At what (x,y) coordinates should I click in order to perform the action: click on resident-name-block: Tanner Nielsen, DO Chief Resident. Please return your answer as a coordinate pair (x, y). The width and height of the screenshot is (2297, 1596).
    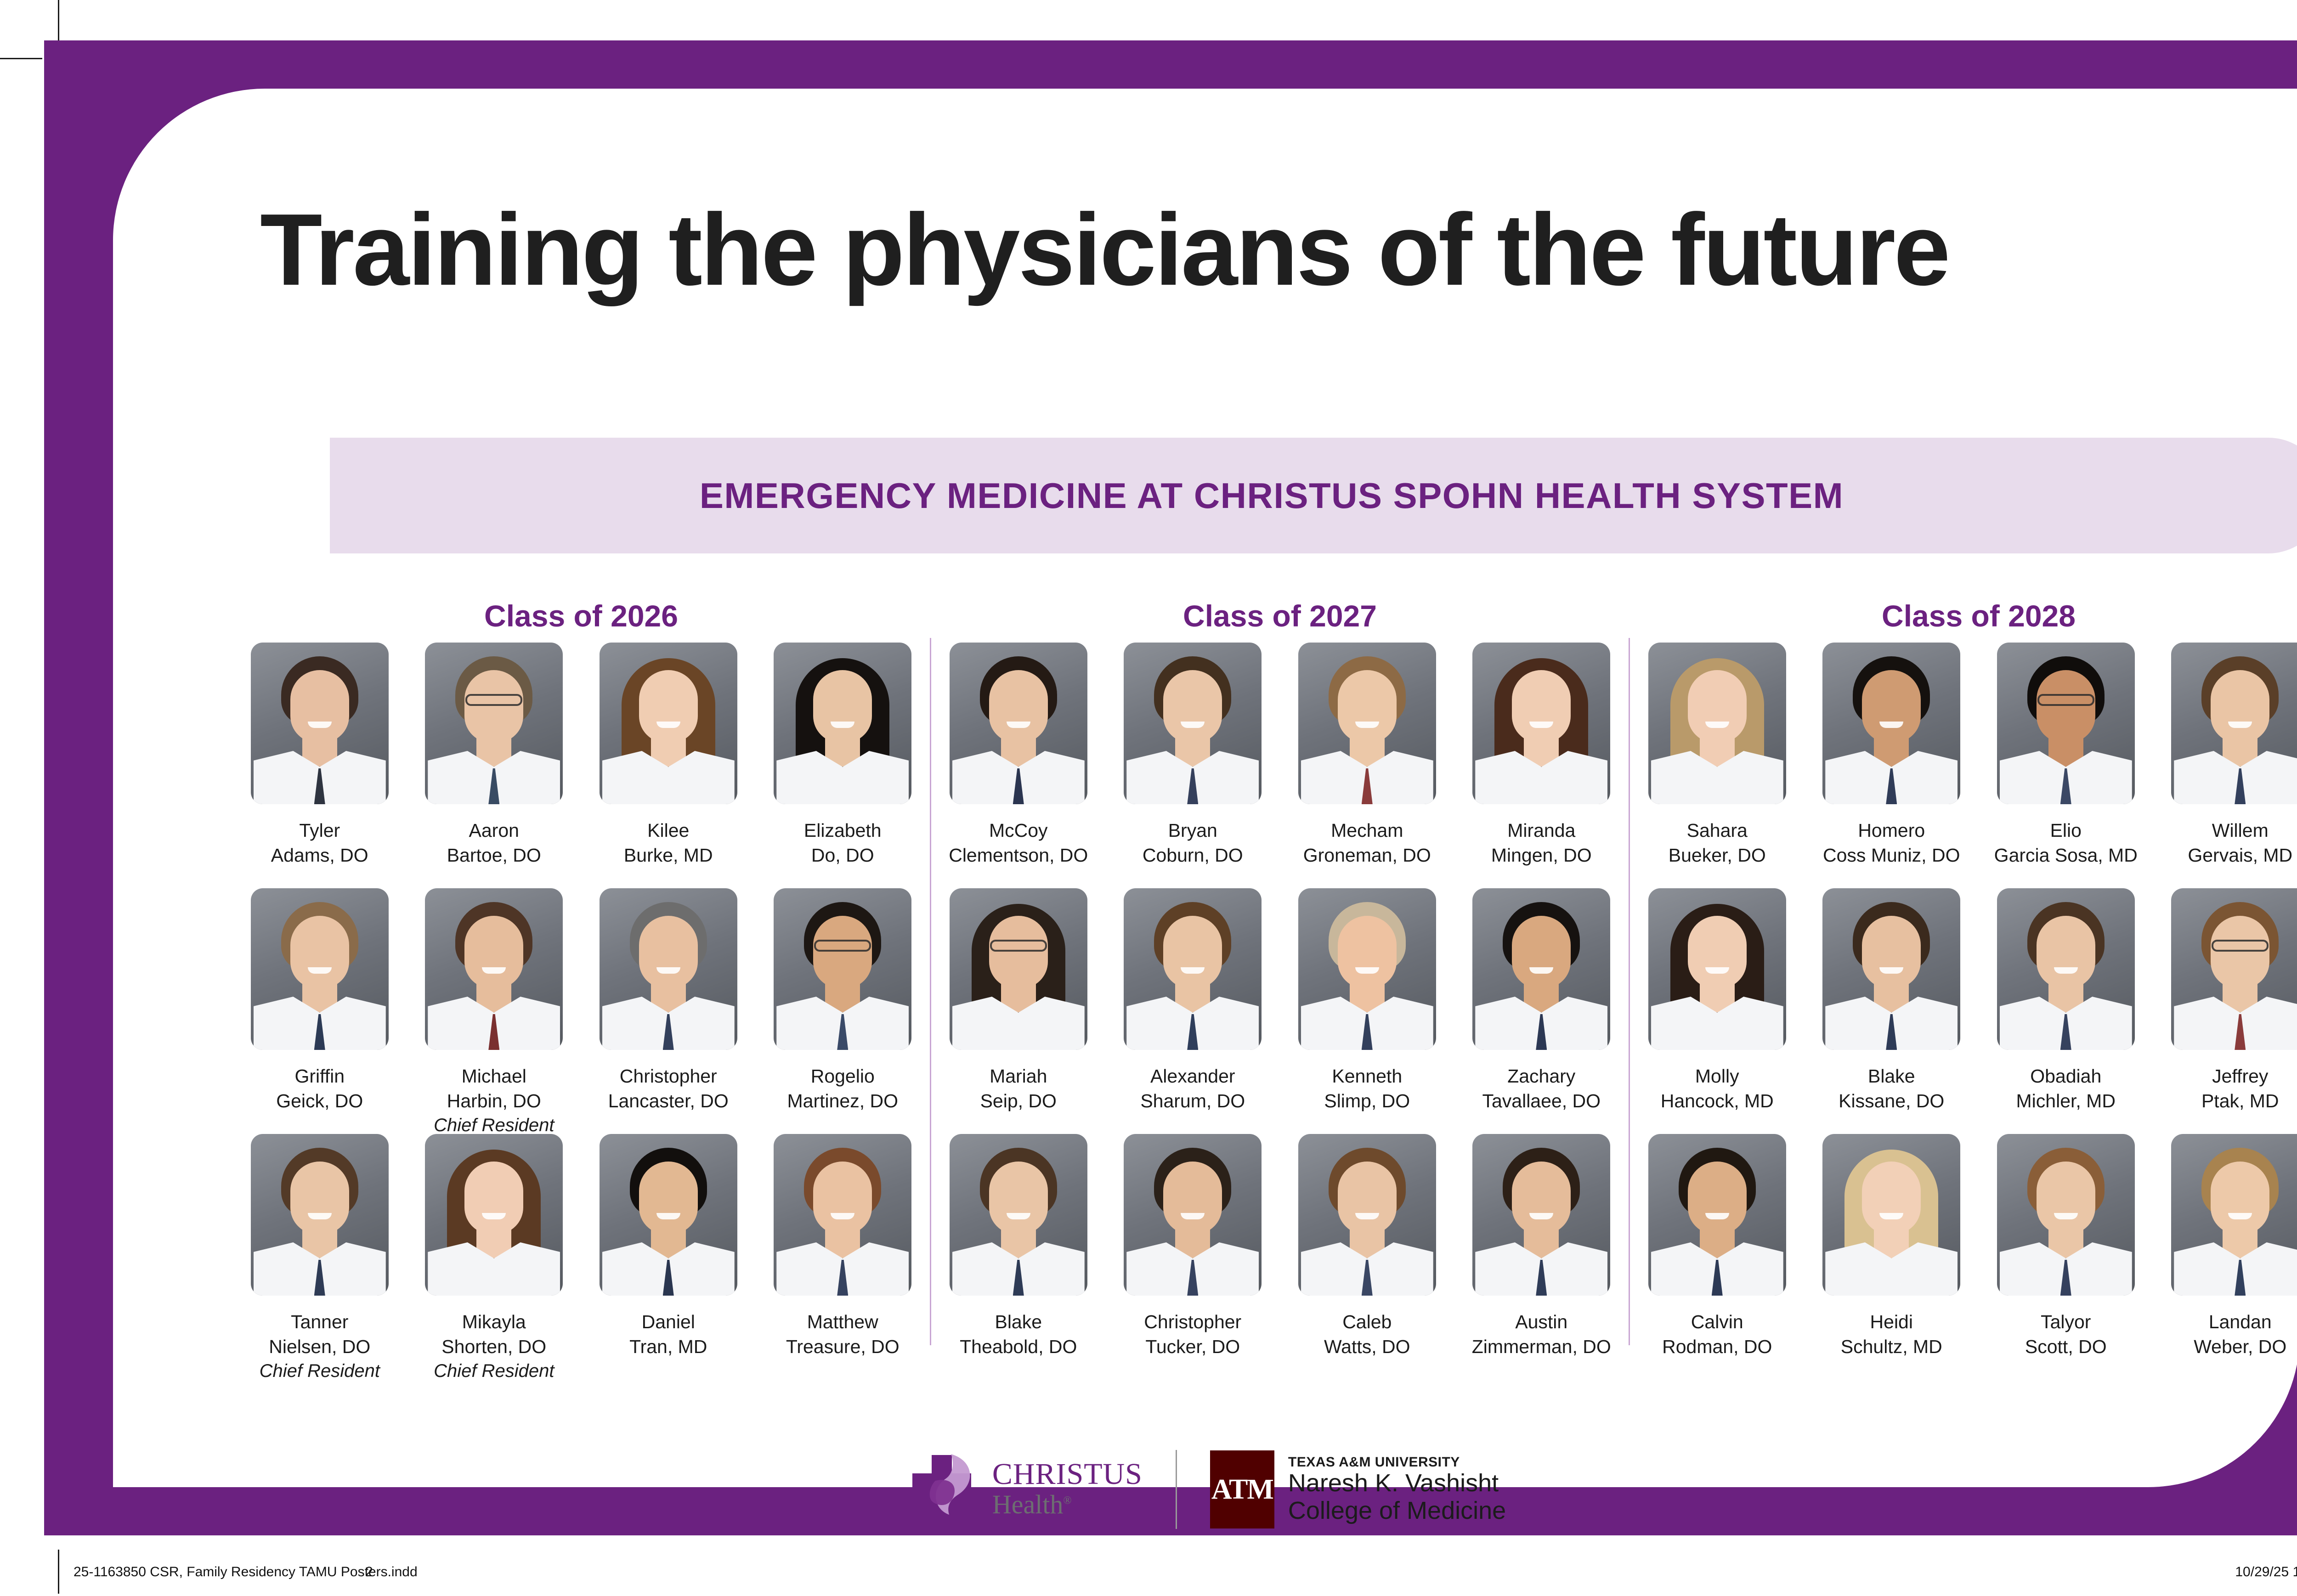
    Looking at the image, I should click on (319, 1346).